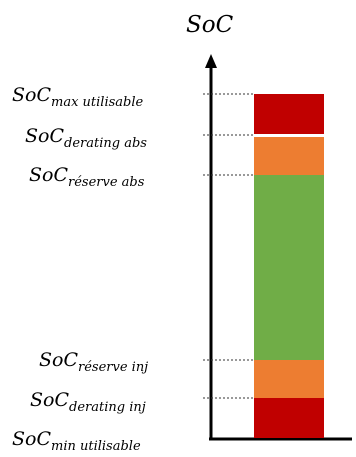  Describe the element at coordinates (76, 441) in the screenshot. I see `label-soc-min-utilisable: SoCmin utilisable` at that location.